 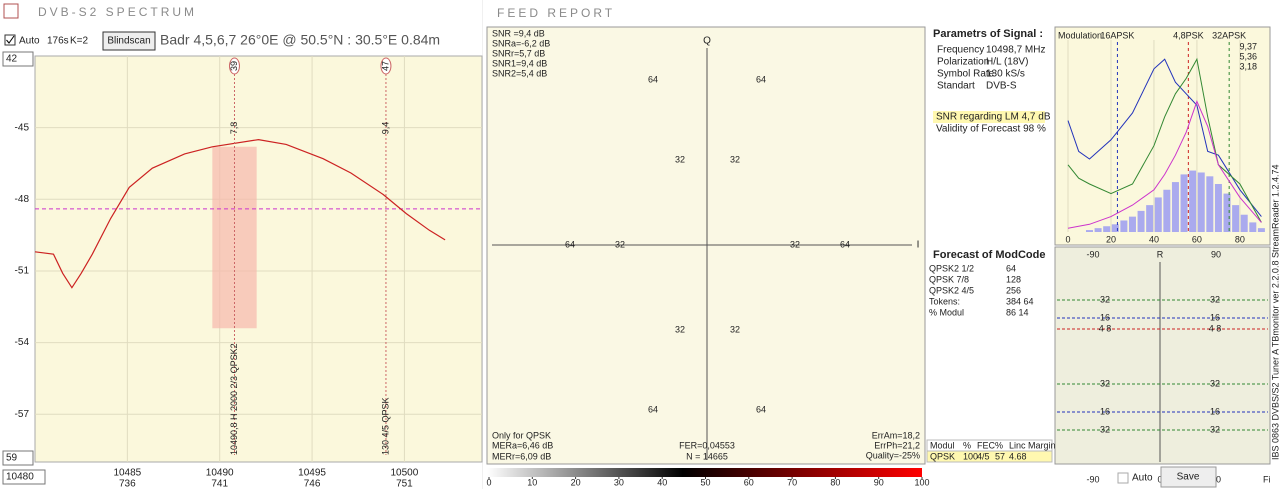 I want to click on scale-label: 100, so click(x=921, y=482).